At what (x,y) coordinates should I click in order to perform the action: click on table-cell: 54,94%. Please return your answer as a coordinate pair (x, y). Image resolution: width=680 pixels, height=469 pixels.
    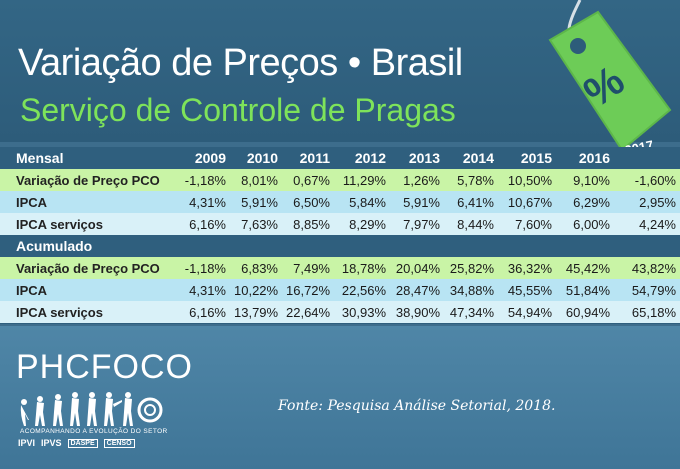
    Looking at the image, I should click on (527, 312).